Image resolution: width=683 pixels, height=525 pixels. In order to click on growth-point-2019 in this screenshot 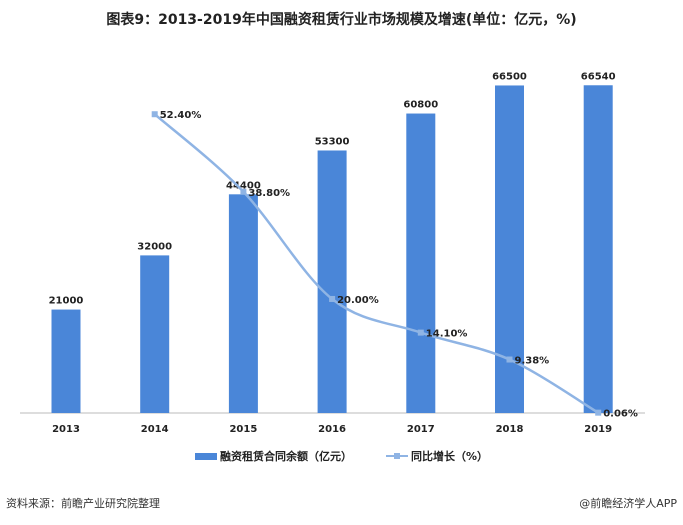, I will do `click(598, 412)`.